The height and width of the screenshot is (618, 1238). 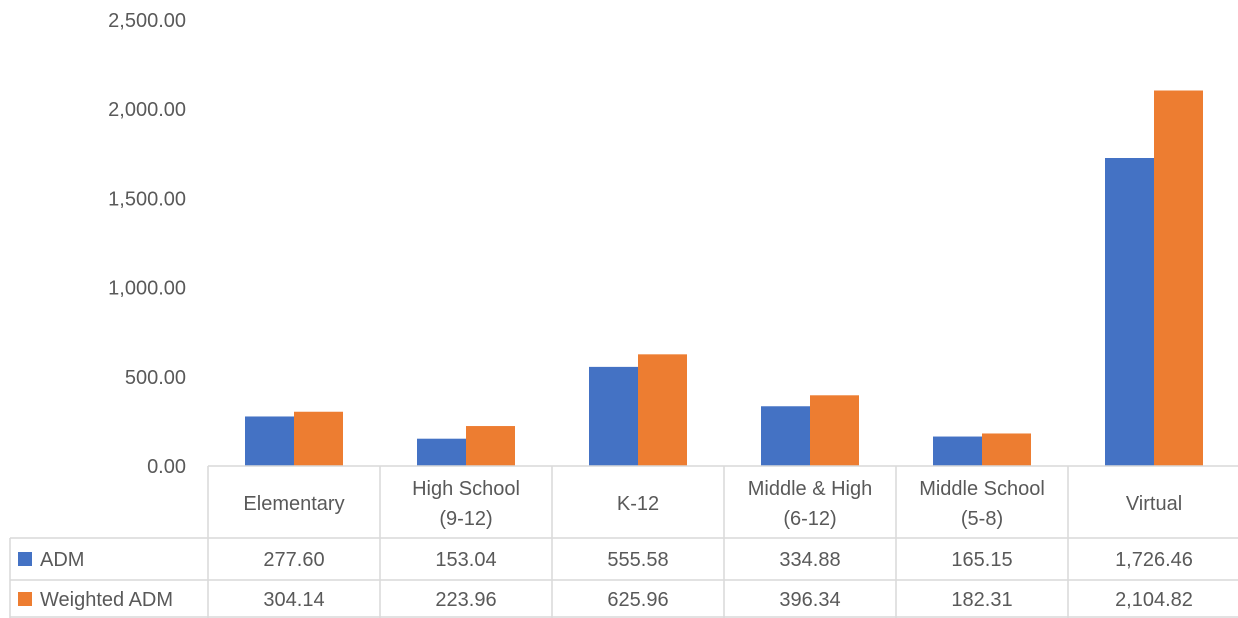 What do you see at coordinates (637, 560) in the screenshot?
I see `data-table-value: 555.58` at bounding box center [637, 560].